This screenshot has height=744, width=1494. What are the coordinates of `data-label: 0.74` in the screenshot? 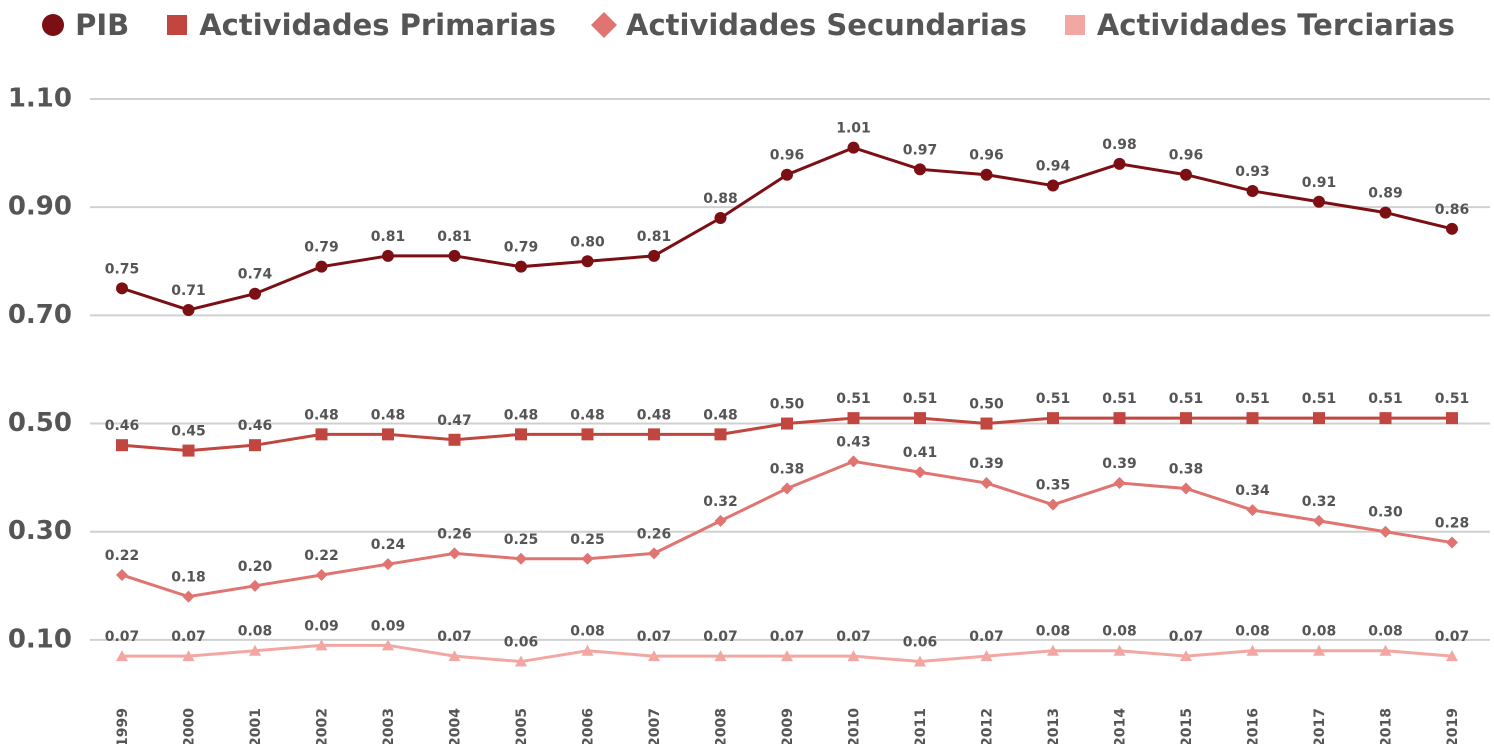 It's located at (255, 275).